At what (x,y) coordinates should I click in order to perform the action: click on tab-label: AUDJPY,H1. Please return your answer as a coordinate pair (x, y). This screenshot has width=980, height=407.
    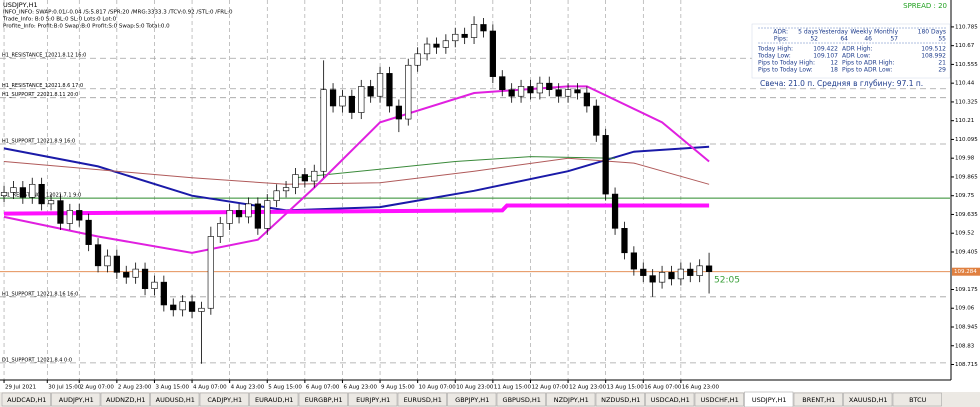
    Looking at the image, I should click on (76, 400).